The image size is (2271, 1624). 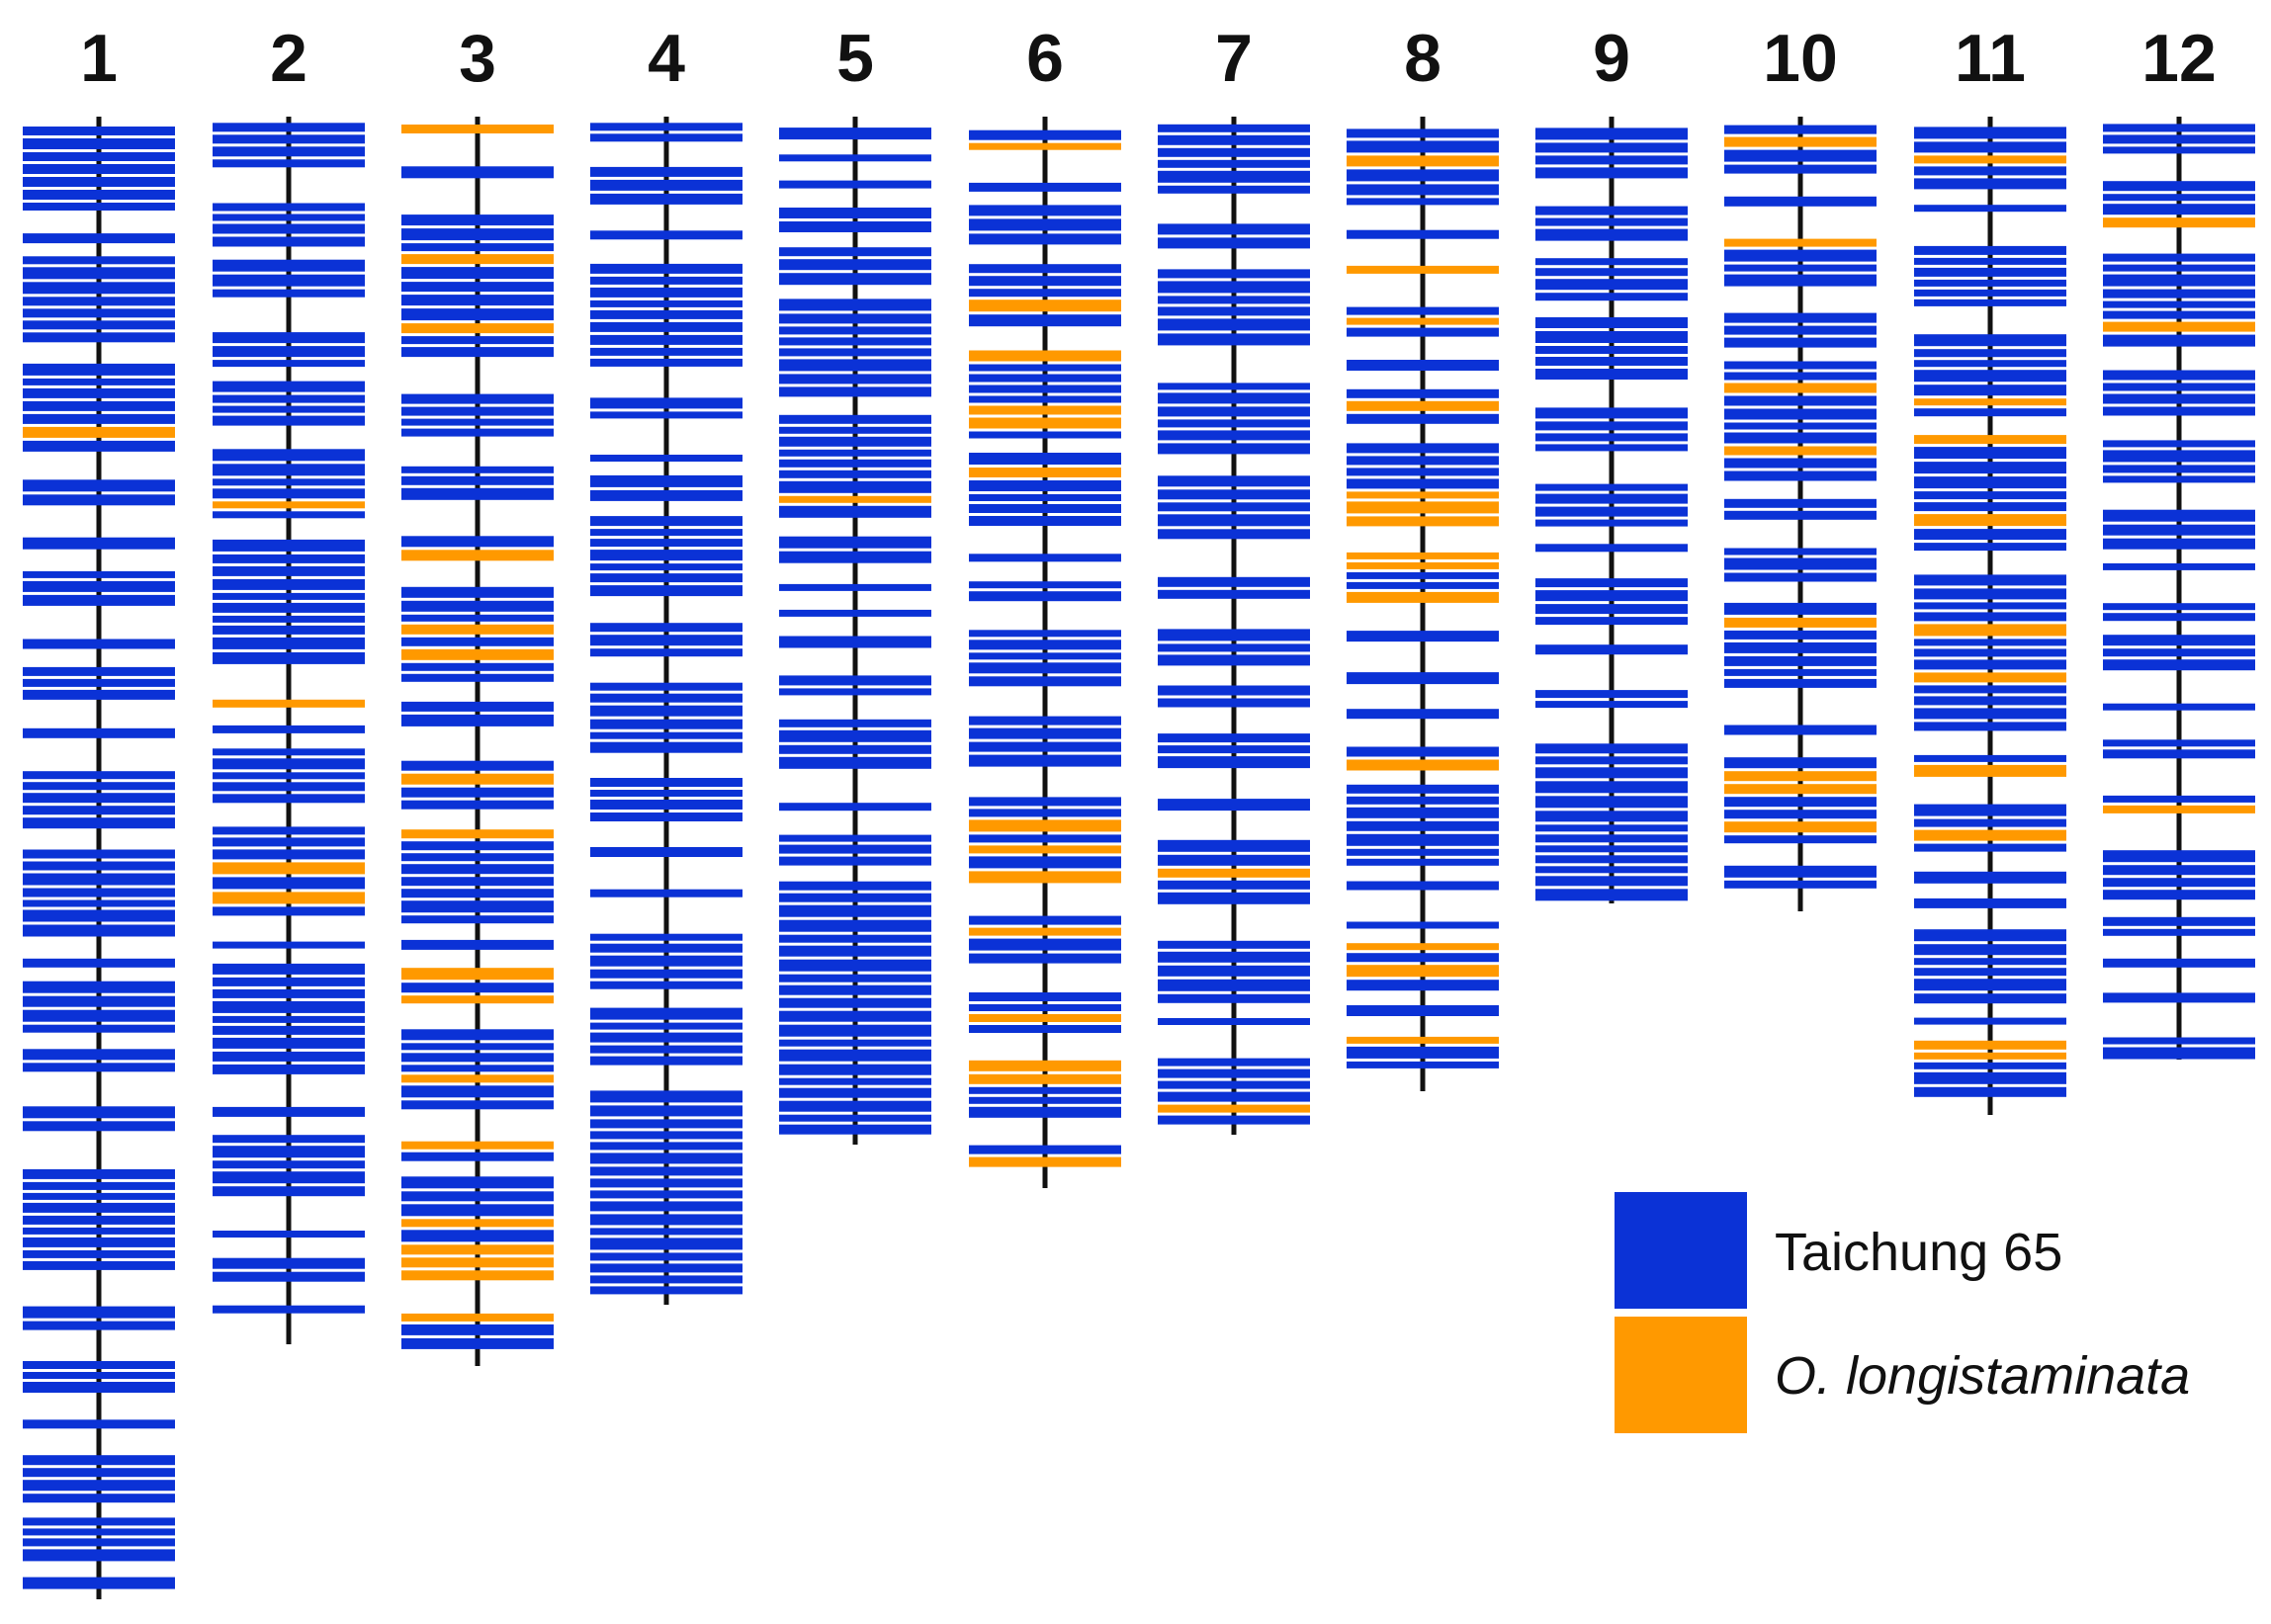 What do you see at coordinates (477, 59) in the screenshot?
I see `chromosome-label: 3` at bounding box center [477, 59].